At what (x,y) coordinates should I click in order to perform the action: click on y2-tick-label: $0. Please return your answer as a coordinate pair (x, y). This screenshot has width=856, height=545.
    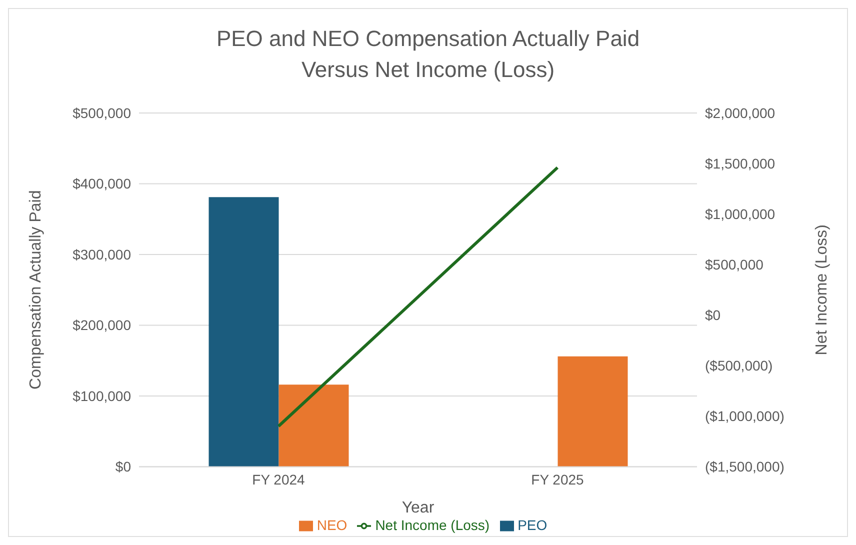
    Looking at the image, I should click on (713, 315).